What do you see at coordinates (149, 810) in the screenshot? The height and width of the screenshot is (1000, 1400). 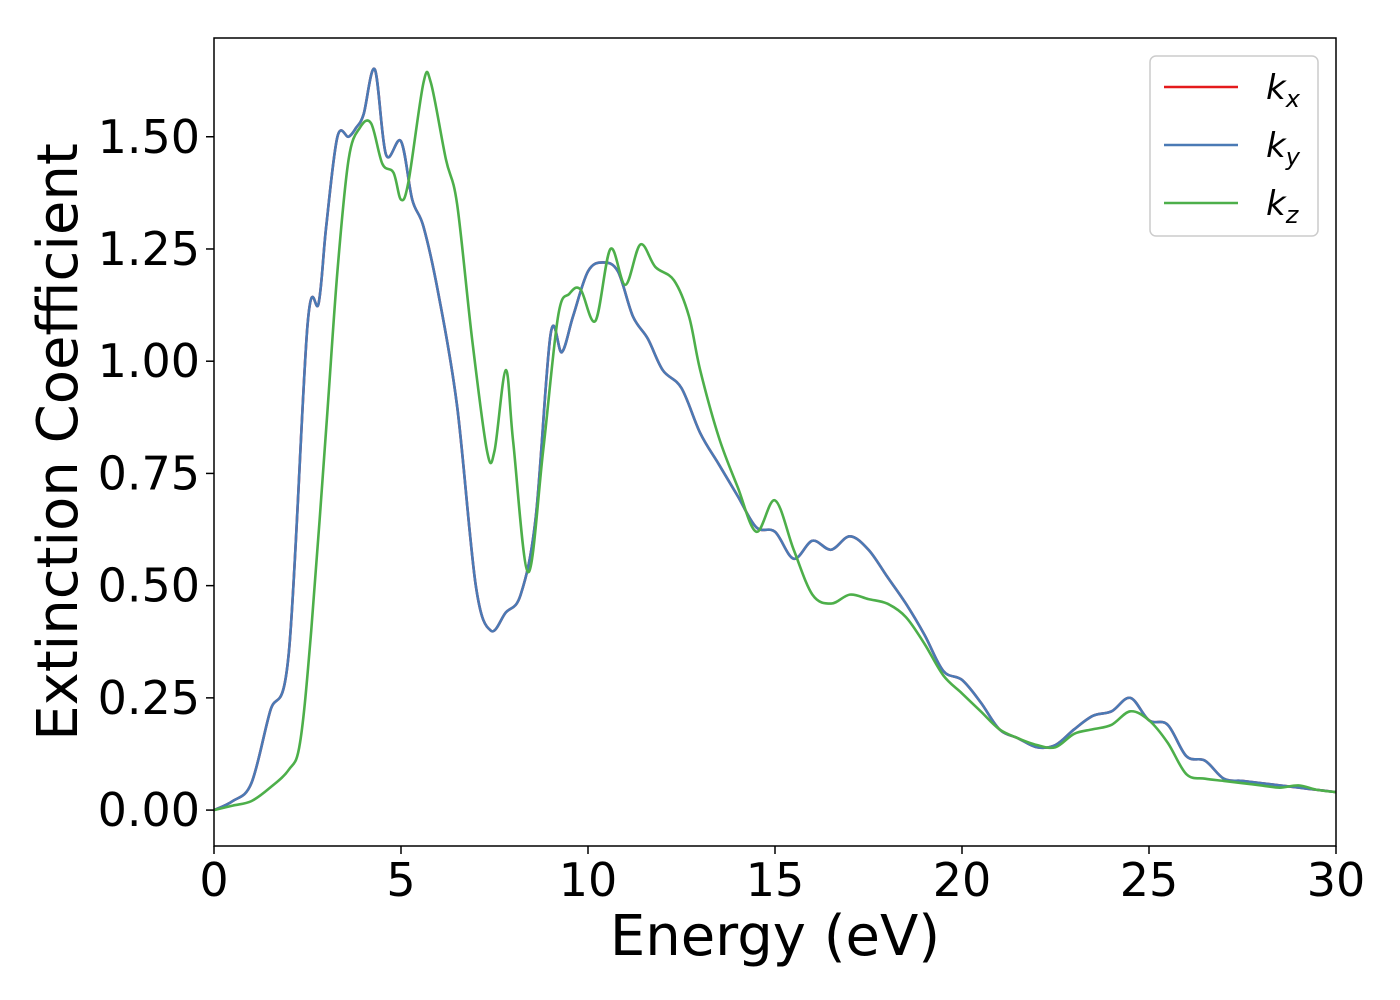 I see `y-tick-label: 0.00` at bounding box center [149, 810].